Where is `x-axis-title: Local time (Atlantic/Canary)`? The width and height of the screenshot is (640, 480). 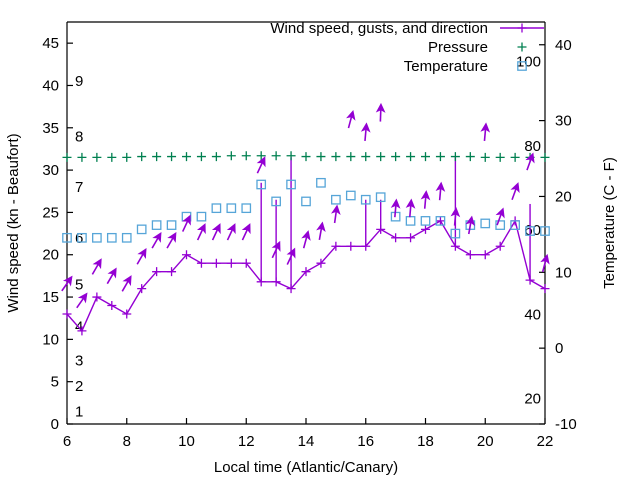 x-axis-title: Local time (Atlantic/Canary) is located at coordinates (306, 467).